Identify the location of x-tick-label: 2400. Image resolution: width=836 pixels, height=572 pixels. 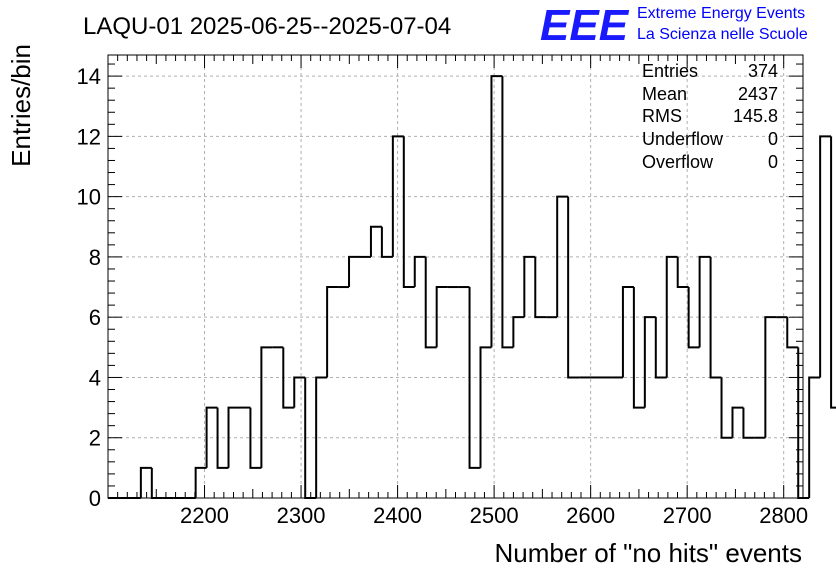
(397, 515).